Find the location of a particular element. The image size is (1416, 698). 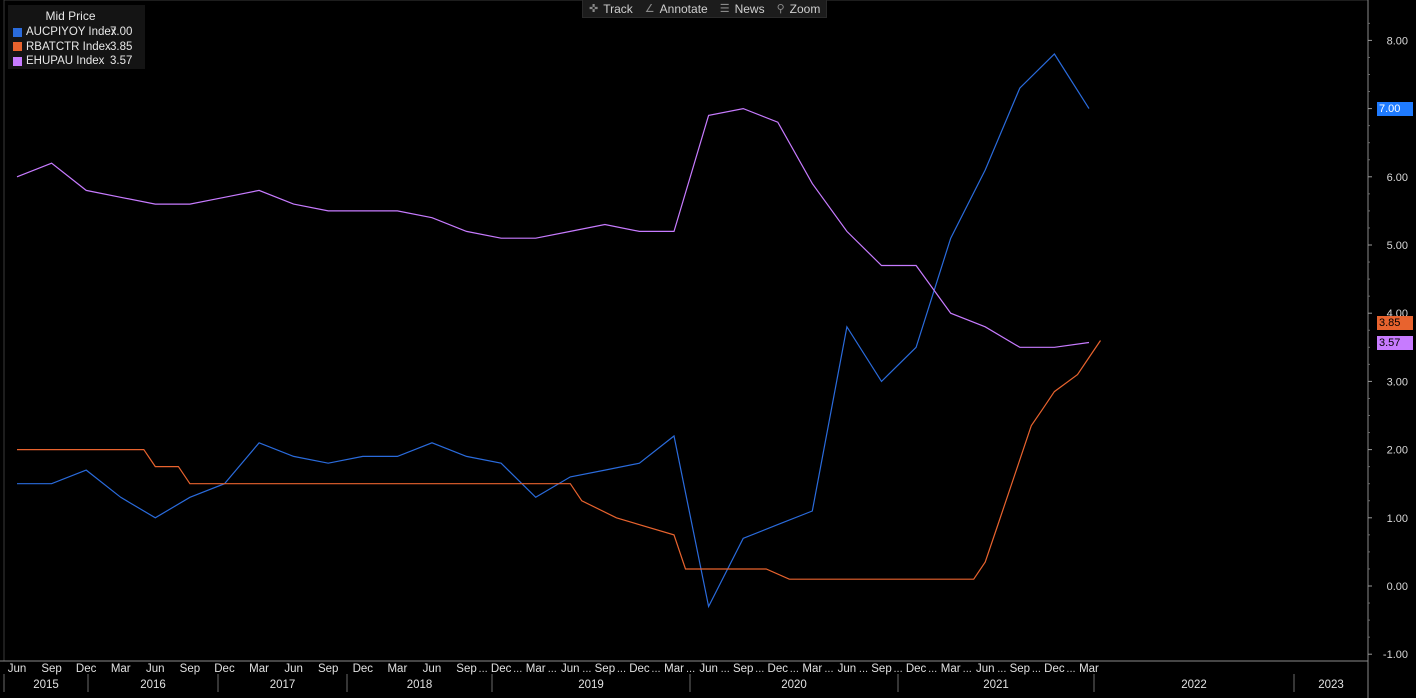

news-button: ☰ News is located at coordinates (742, 8).